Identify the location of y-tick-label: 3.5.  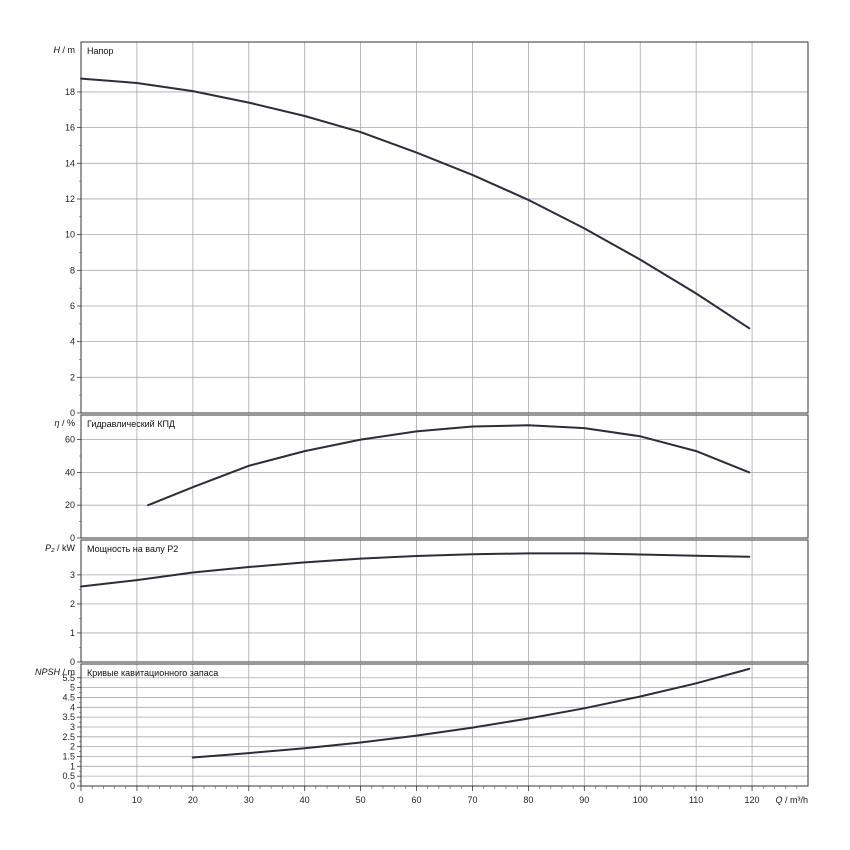
(68, 717).